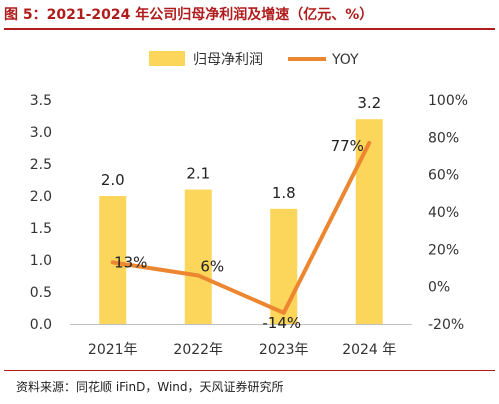  What do you see at coordinates (369, 103) in the screenshot?
I see `bar-value-label: 3.2` at bounding box center [369, 103].